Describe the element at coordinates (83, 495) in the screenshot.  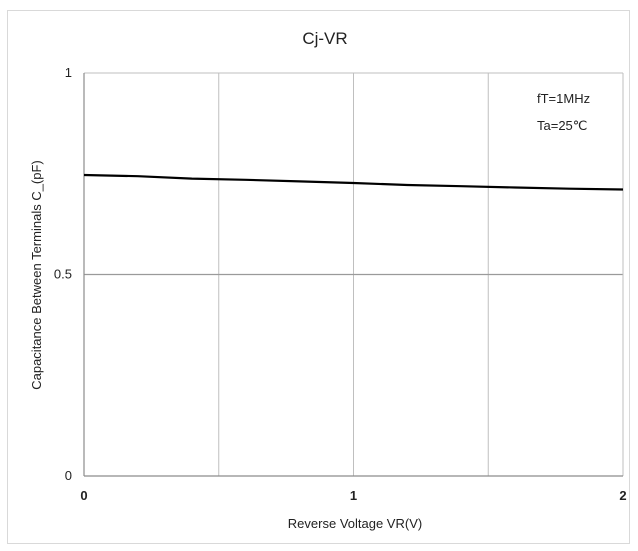
I see `x-tick-label-0: 0` at that location.